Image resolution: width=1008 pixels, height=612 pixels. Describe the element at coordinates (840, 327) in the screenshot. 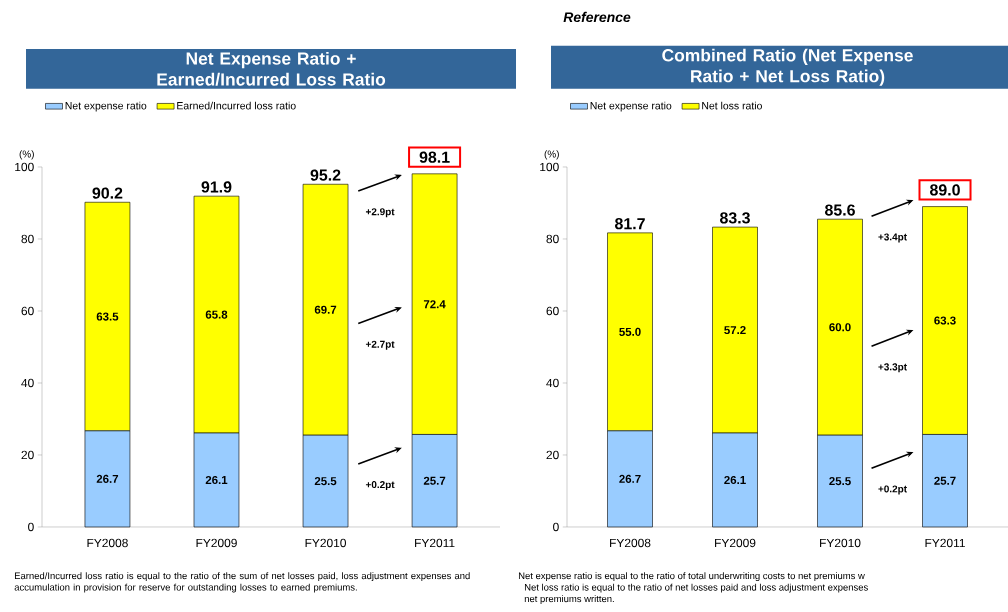

I see `data-label: 60.0` at that location.